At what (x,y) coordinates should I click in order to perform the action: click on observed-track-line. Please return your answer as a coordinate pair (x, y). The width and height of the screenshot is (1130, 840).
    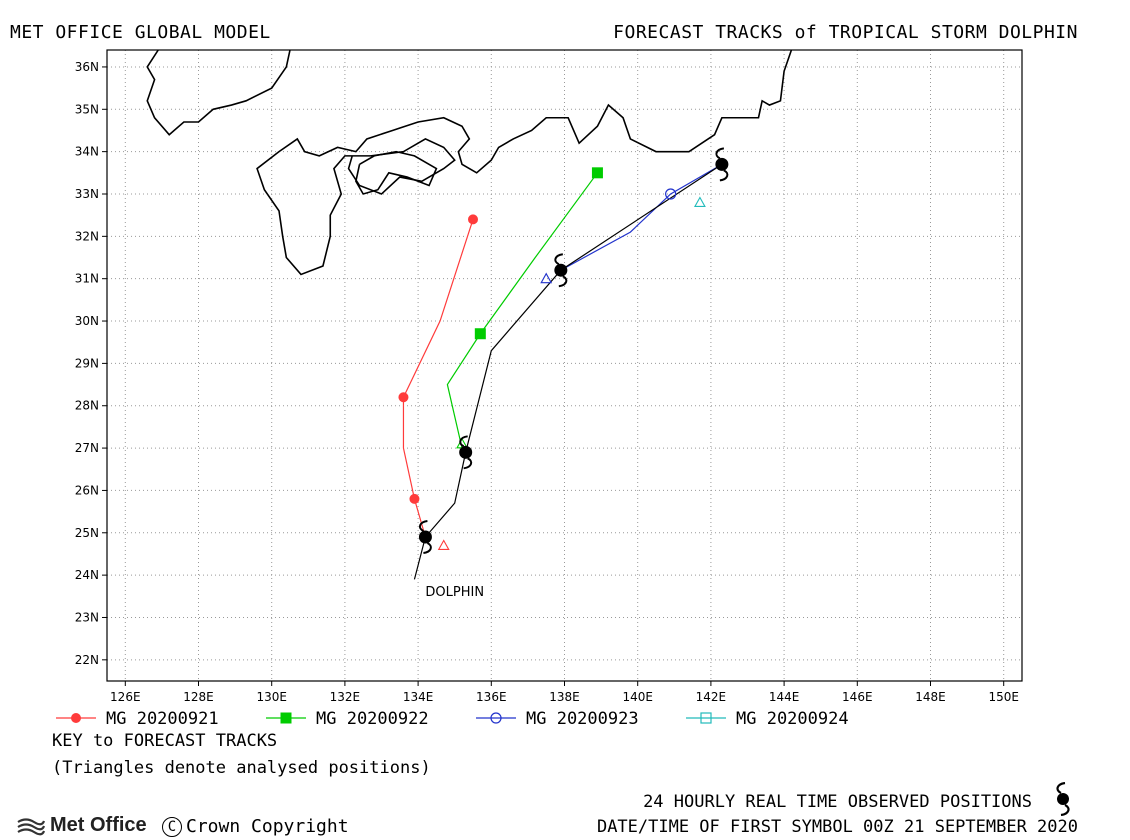
    Looking at the image, I should click on (568, 371).